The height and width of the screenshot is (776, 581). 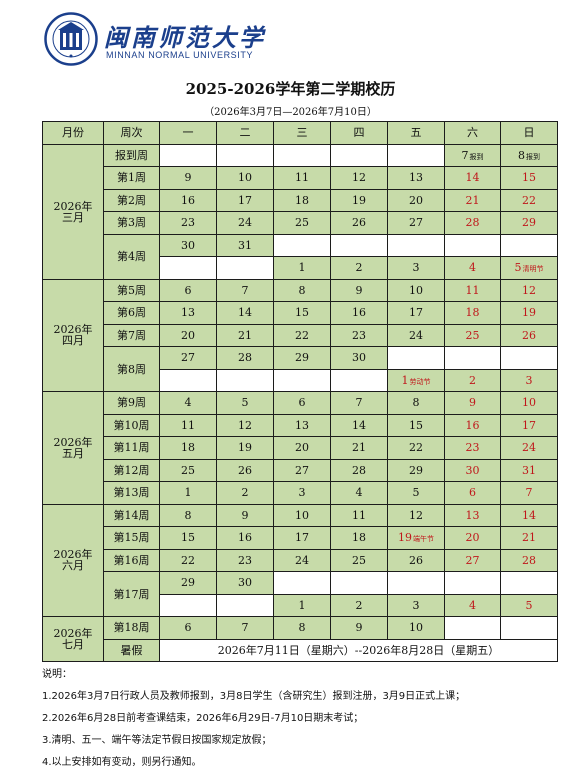 I want to click on day-cell-thu: 2, so click(x=359, y=605).